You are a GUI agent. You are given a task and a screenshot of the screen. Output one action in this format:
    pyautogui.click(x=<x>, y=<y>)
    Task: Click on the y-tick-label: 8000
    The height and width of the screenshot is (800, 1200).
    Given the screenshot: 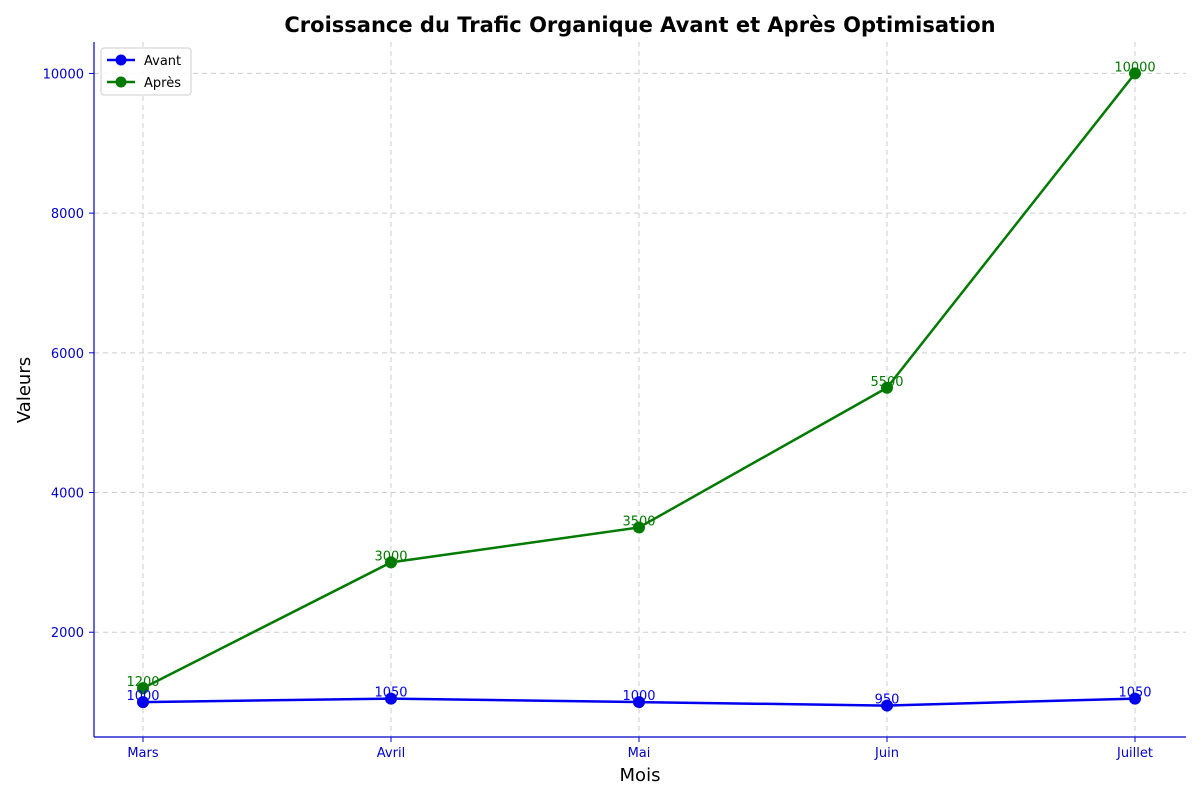 What is the action you would take?
    pyautogui.click(x=67, y=214)
    